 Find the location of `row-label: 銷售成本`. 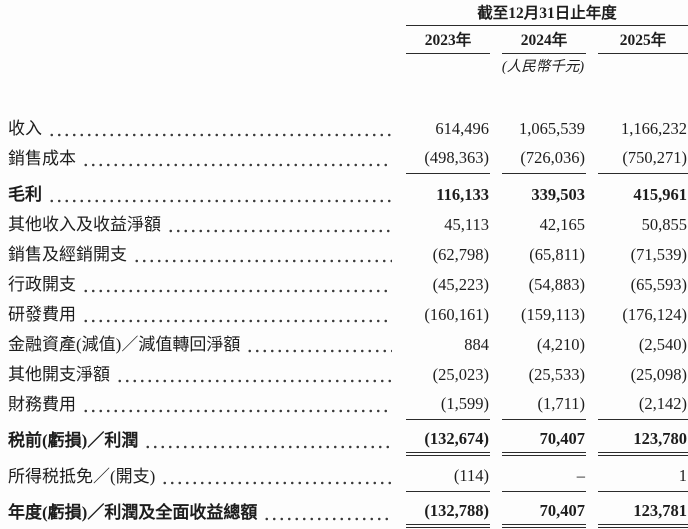

row-label: 銷售成本 is located at coordinates (42, 158).